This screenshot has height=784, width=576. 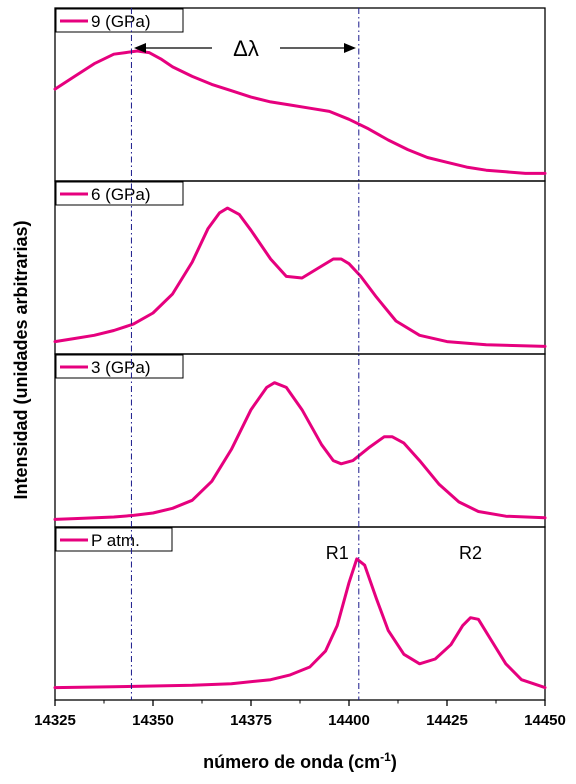 I want to click on x-tick-label: 14325, so click(x=55, y=720).